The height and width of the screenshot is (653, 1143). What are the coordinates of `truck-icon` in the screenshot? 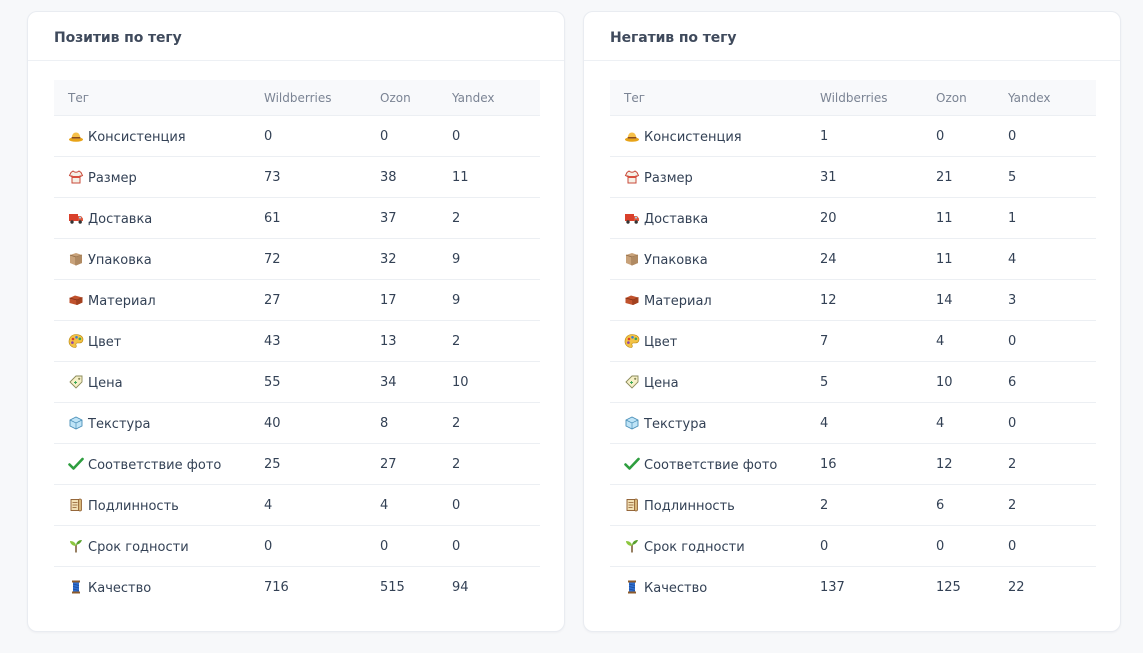 It's located at (632, 218).